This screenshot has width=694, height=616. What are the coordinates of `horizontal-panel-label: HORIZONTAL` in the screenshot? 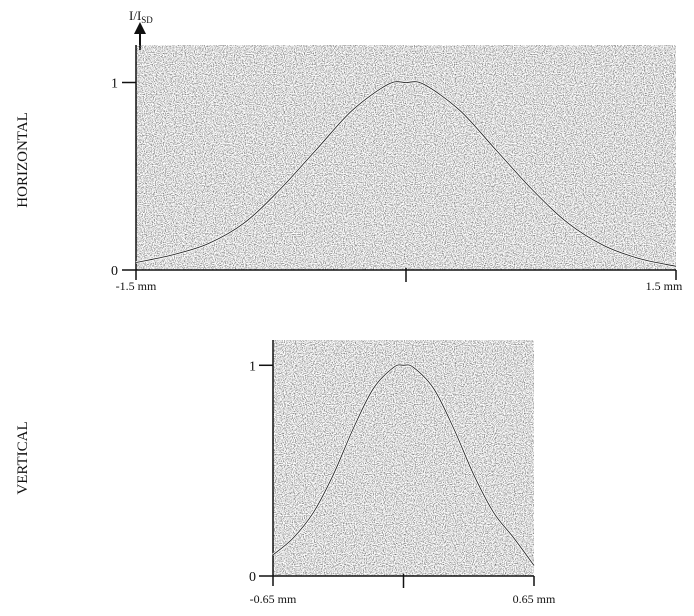 It's located at (23, 159).